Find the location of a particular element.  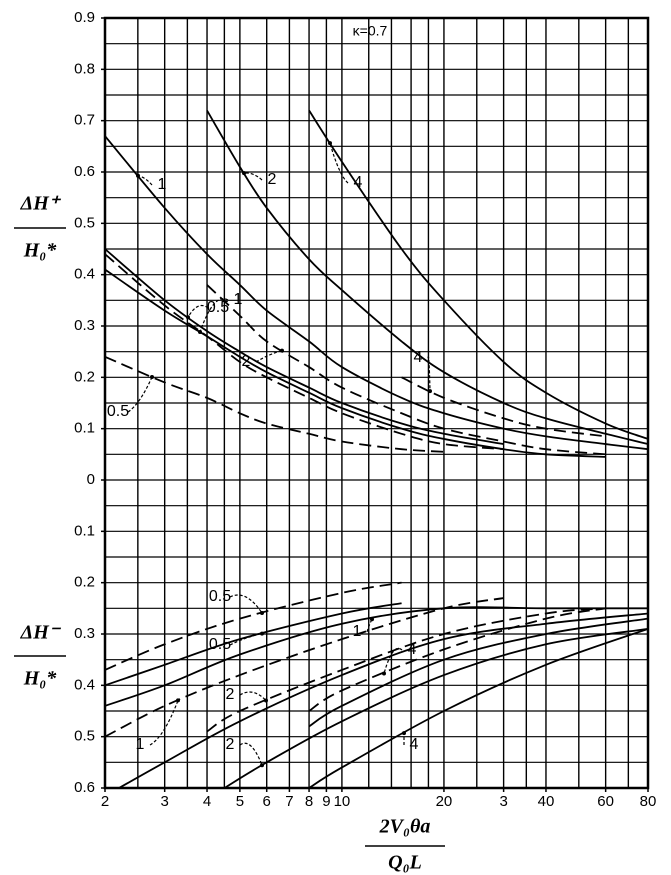

y-label-bottom-den: H₀* is located at coordinates (40, 679).